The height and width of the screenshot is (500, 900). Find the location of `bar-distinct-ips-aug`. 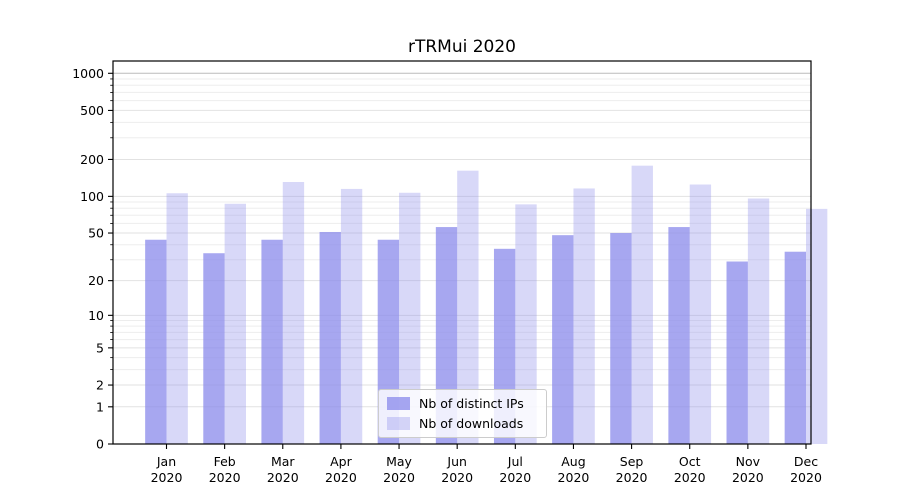

bar-distinct-ips-aug is located at coordinates (563, 339).